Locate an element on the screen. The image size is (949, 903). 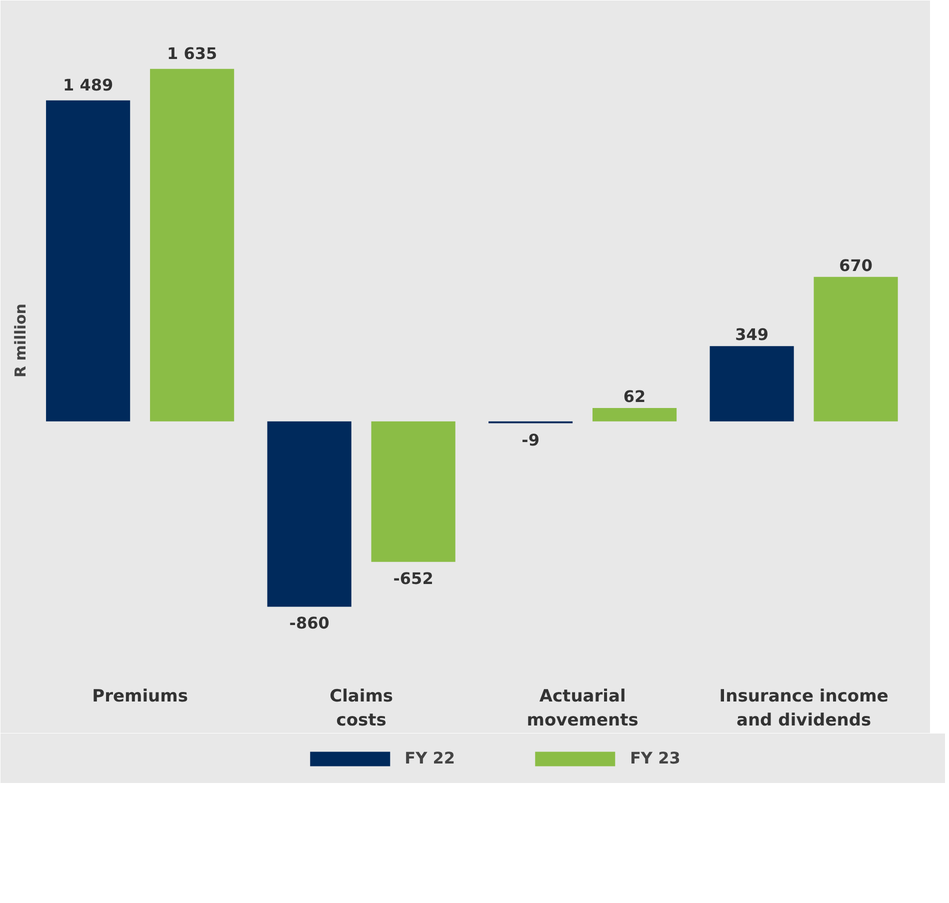
x-tick-label: Actuarial movements is located at coordinates (582, 708).